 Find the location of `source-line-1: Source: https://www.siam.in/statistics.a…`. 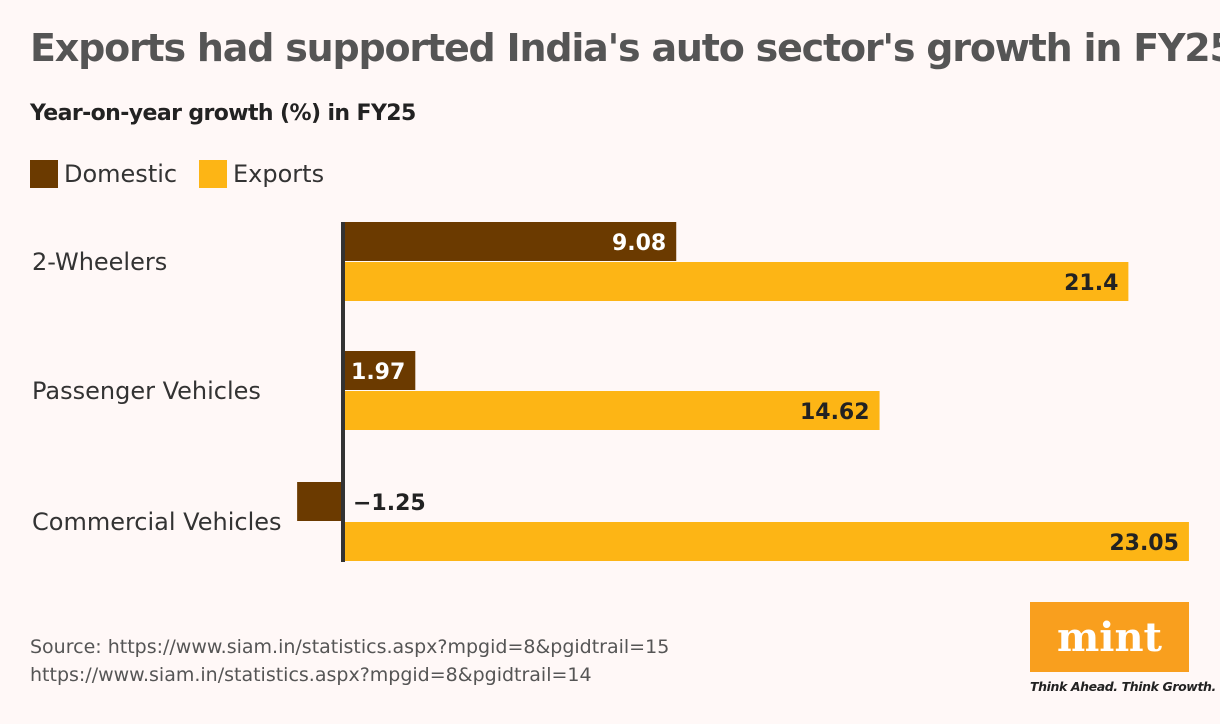

source-line-1: Source: https://www.siam.in/statistics.a… is located at coordinates (350, 647).